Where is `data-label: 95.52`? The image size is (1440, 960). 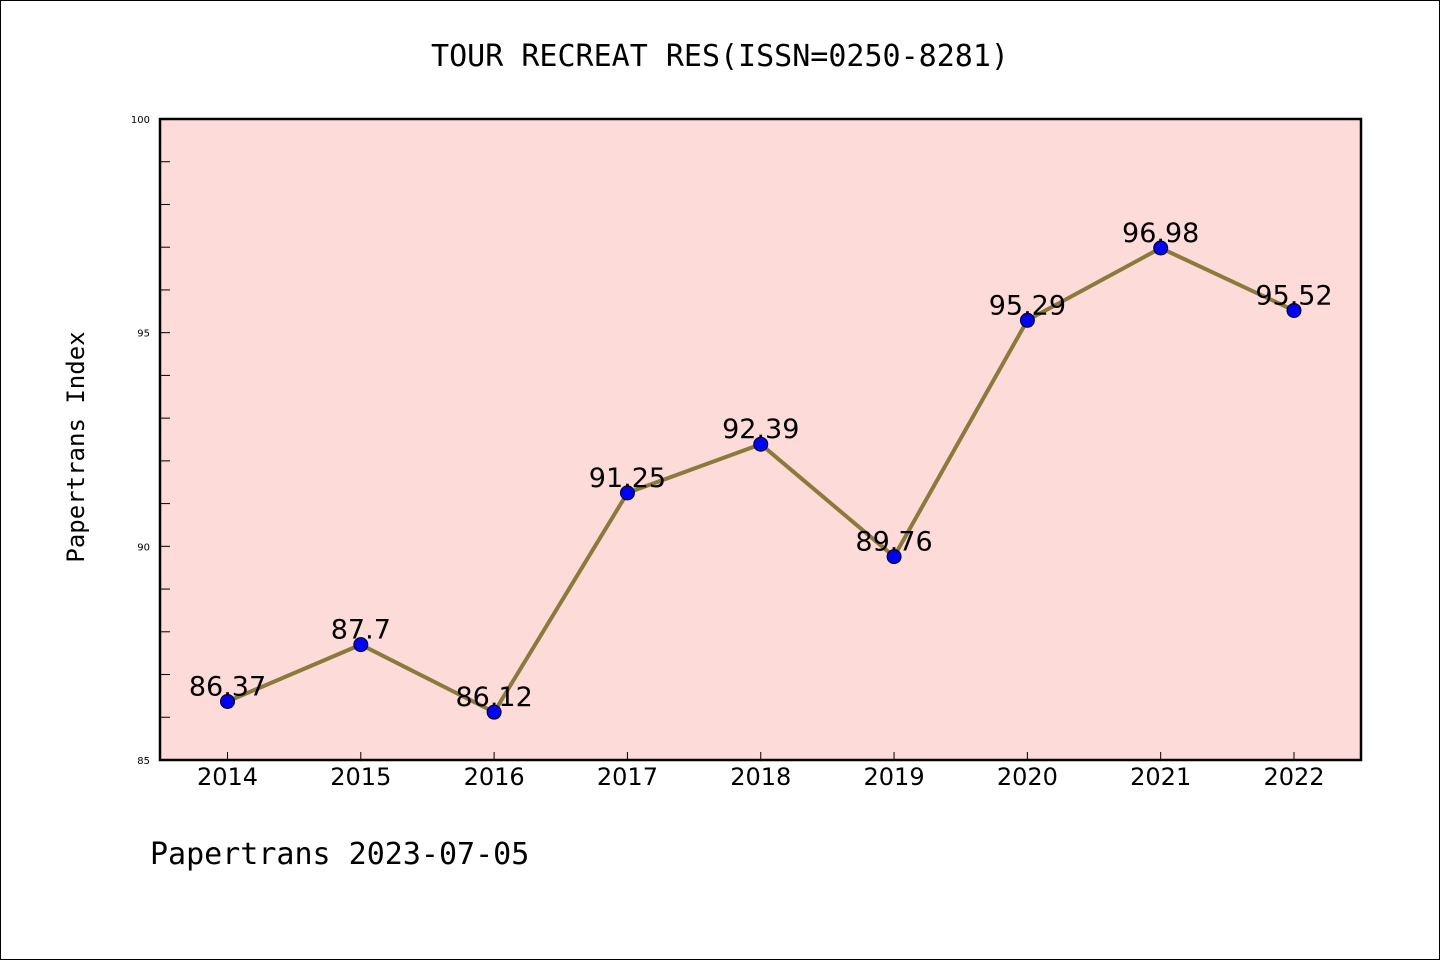 data-label: 95.52 is located at coordinates (1293, 295).